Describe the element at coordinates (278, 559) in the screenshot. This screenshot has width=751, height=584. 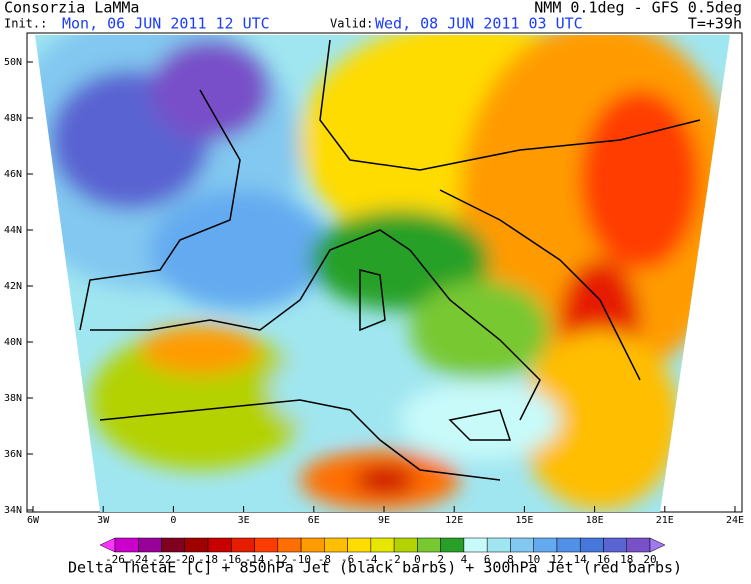
I see `legend-label: -12` at that location.